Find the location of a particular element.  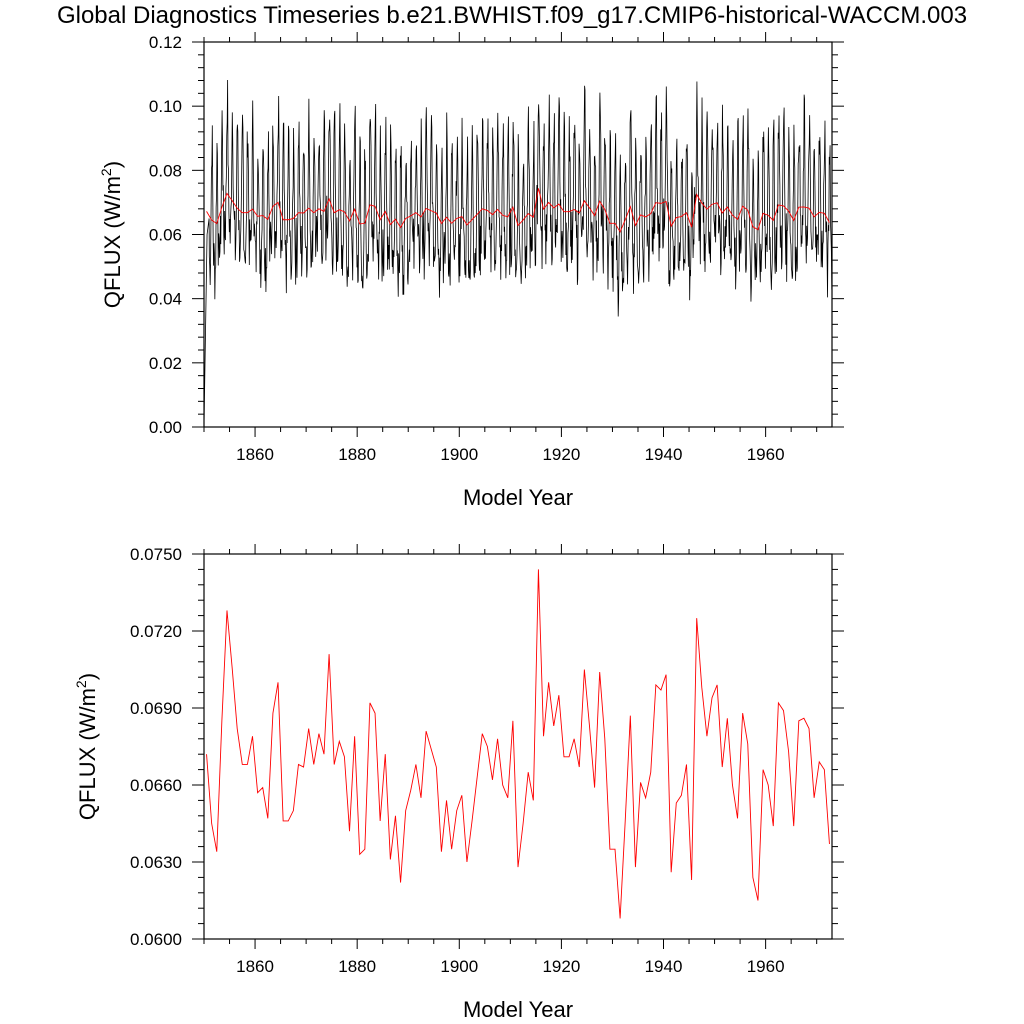

y-tick-label: 0.10 is located at coordinates (165, 106).